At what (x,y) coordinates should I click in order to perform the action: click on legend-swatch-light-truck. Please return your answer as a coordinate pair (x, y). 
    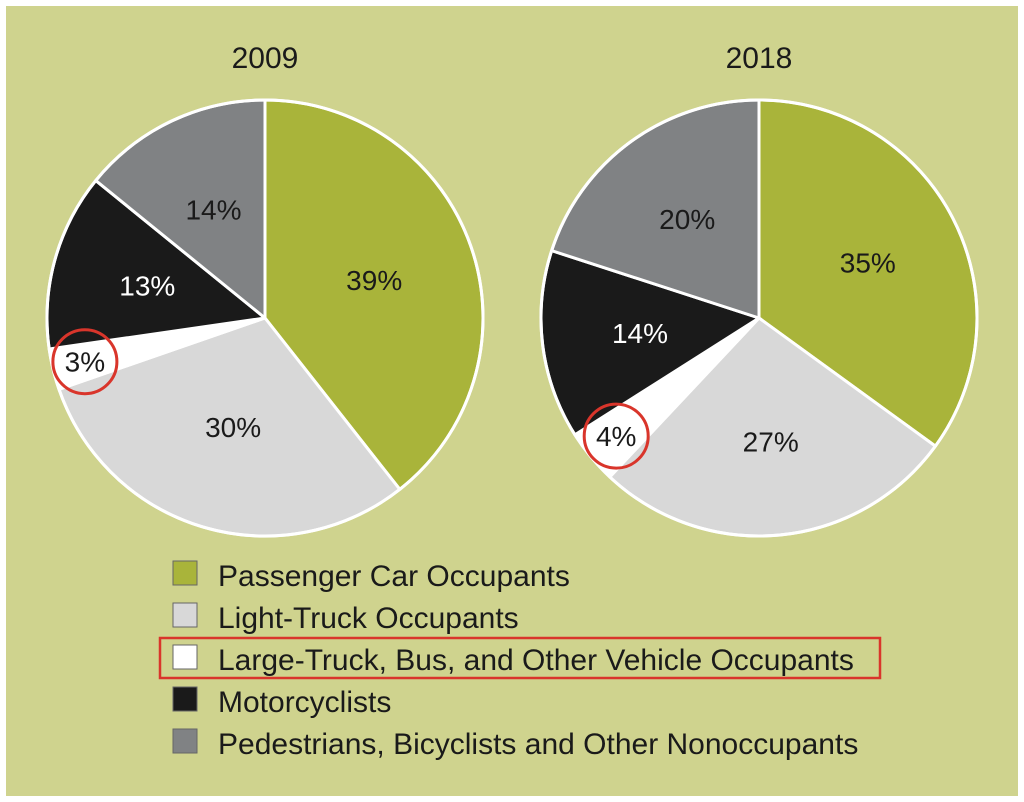
    Looking at the image, I should click on (185, 615).